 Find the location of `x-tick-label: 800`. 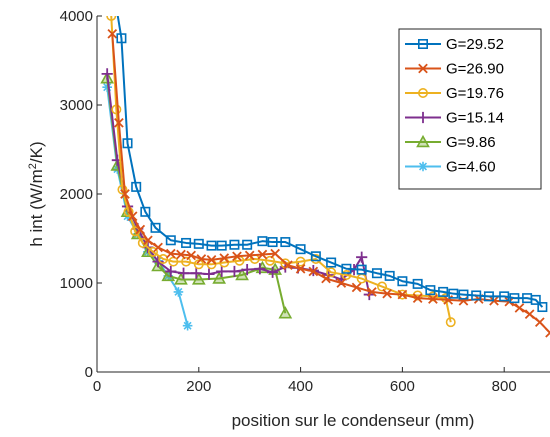

x-tick-label: 800 is located at coordinates (504, 386).